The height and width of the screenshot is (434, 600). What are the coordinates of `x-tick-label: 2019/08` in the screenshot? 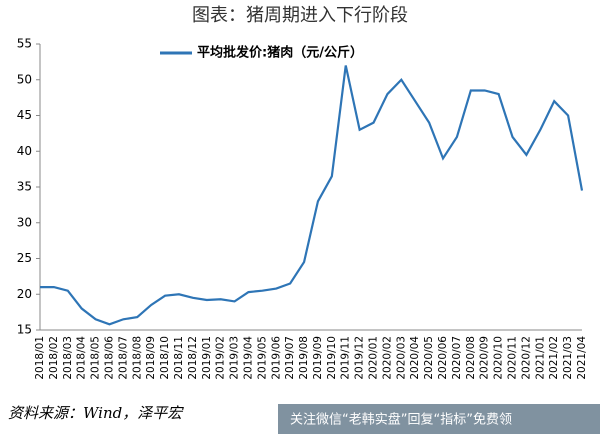 It's located at (304, 358).